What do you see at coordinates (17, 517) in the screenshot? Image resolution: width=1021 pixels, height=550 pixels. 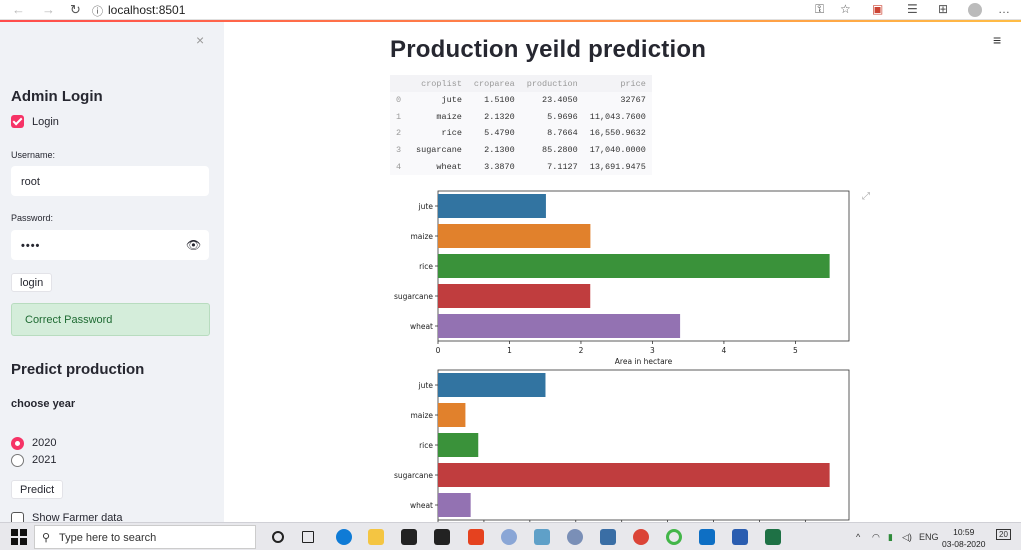 I see `show-farmer-checkbox` at bounding box center [17, 517].